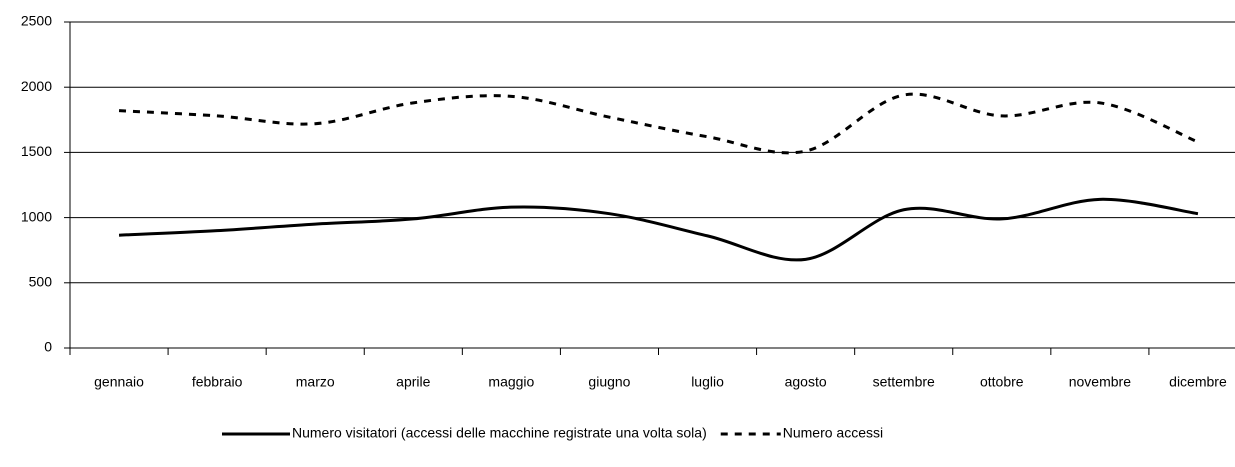  Describe the element at coordinates (511, 382) in the screenshot. I see `x-tick-label: maggio` at that location.